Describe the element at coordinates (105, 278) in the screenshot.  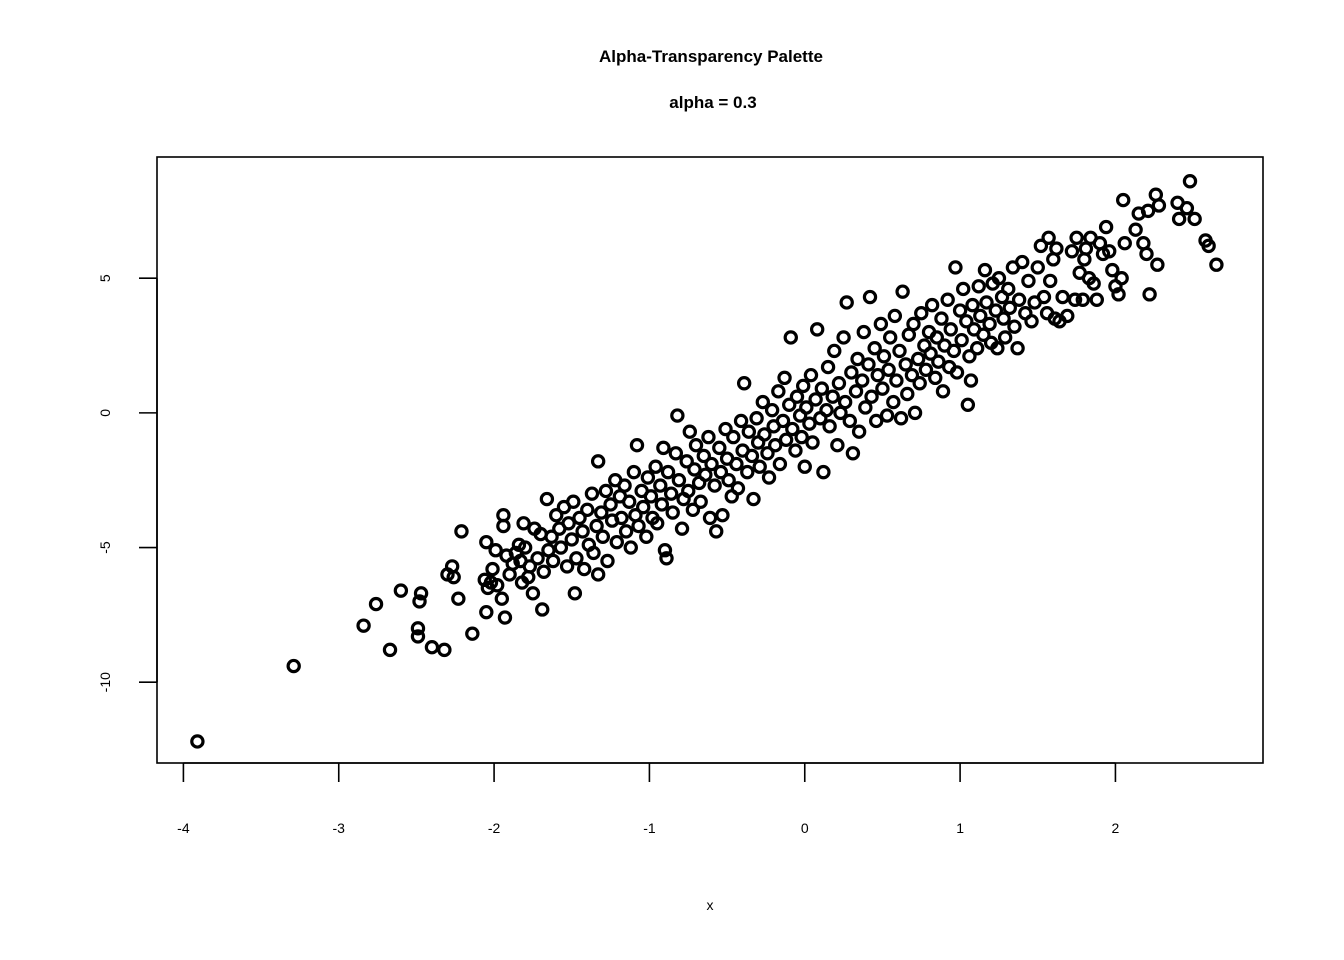
I see `y-tick-label: 5` at that location.